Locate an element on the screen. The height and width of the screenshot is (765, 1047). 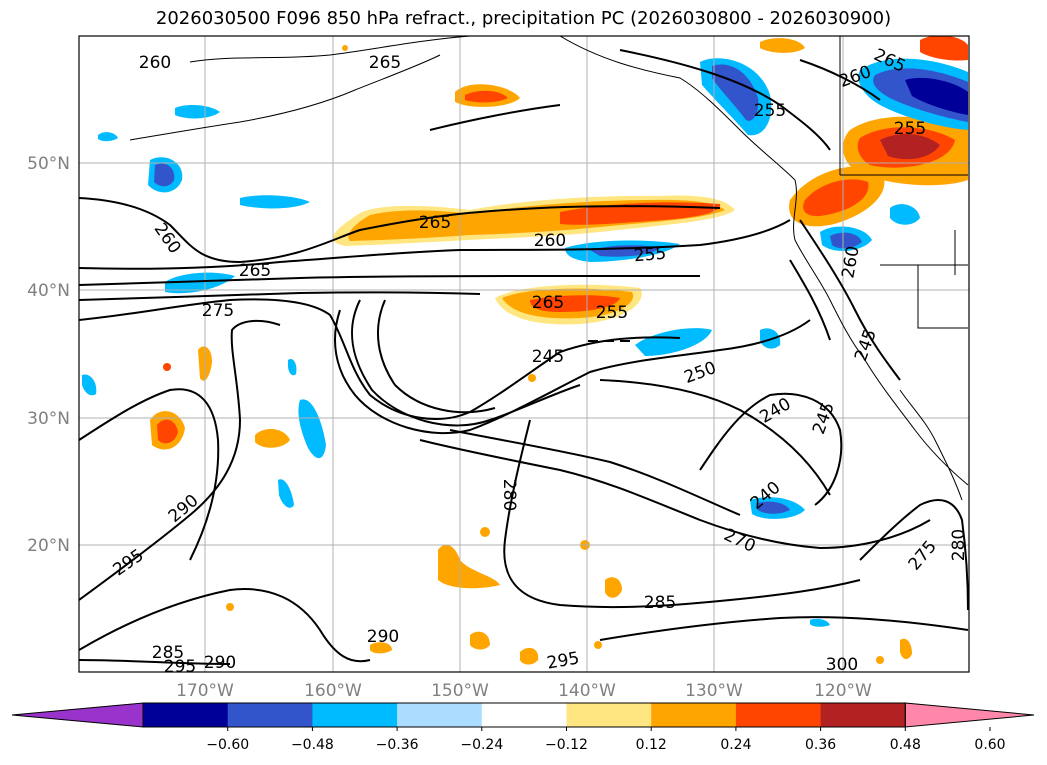
lon-label: 160°W is located at coordinates (333, 691).